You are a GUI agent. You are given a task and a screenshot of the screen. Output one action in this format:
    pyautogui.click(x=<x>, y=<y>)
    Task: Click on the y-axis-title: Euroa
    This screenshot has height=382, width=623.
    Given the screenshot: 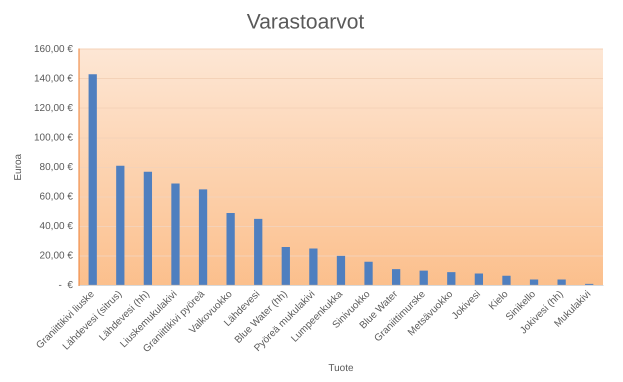 What is the action you would take?
    pyautogui.click(x=18, y=167)
    